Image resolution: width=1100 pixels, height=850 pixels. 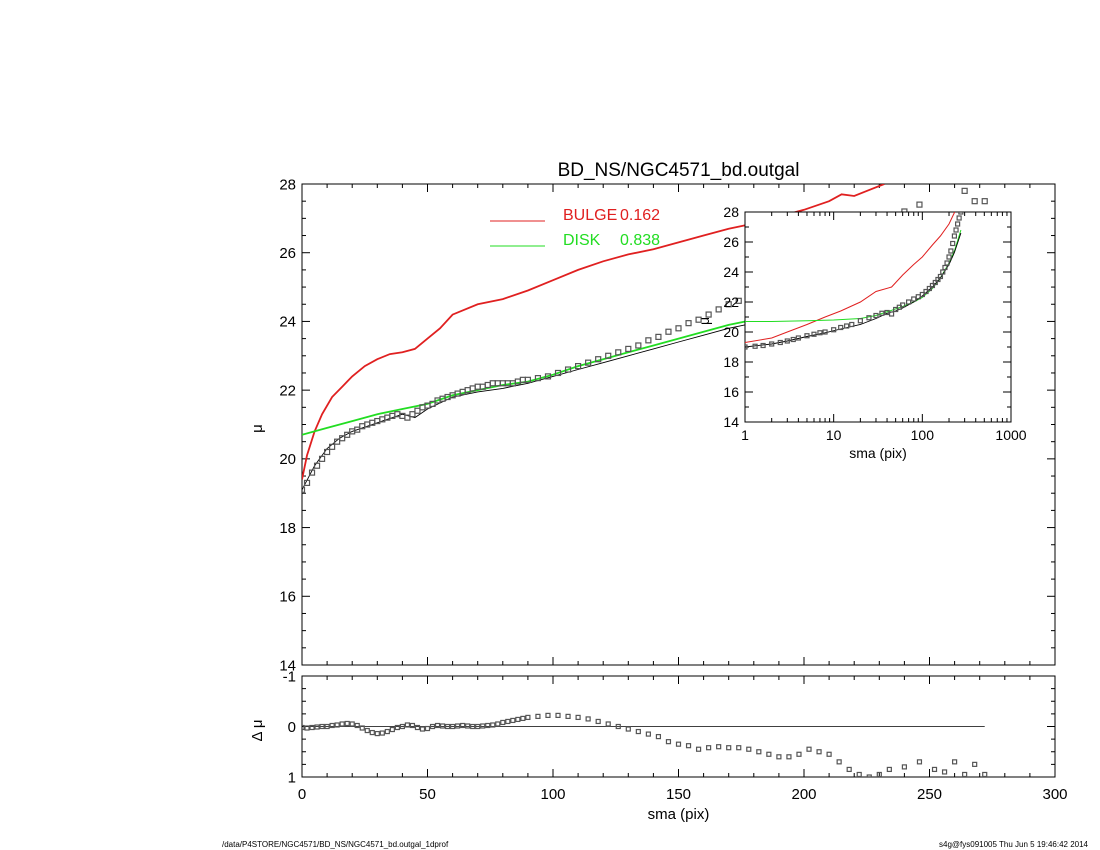 What do you see at coordinates (287, 390) in the screenshot?
I see `main-ytick-label: 22` at bounding box center [287, 390].